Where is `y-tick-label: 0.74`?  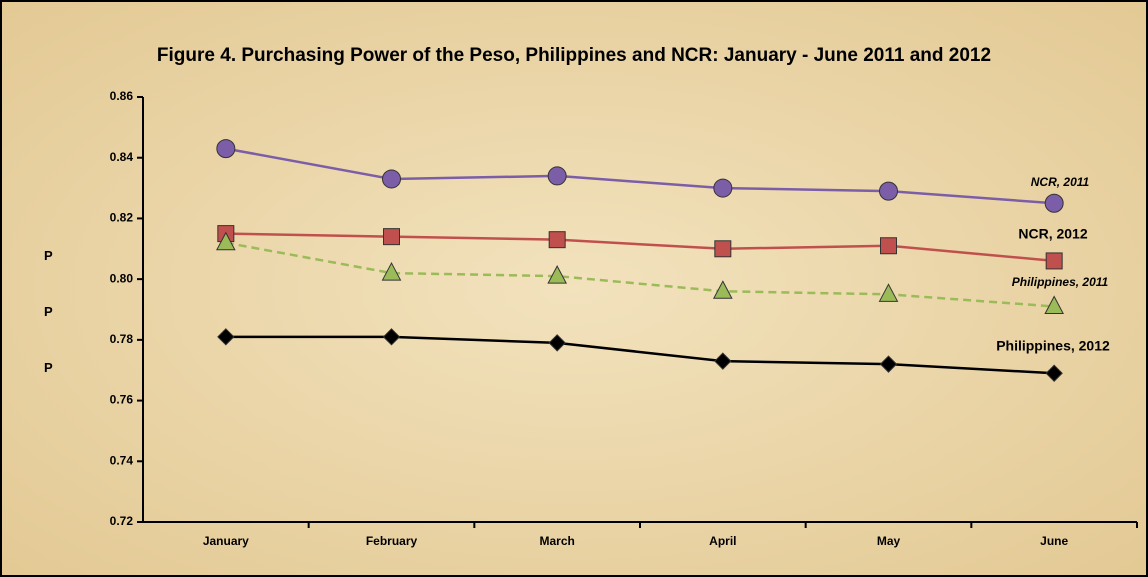
y-tick-label: 0.74 is located at coordinates (122, 460).